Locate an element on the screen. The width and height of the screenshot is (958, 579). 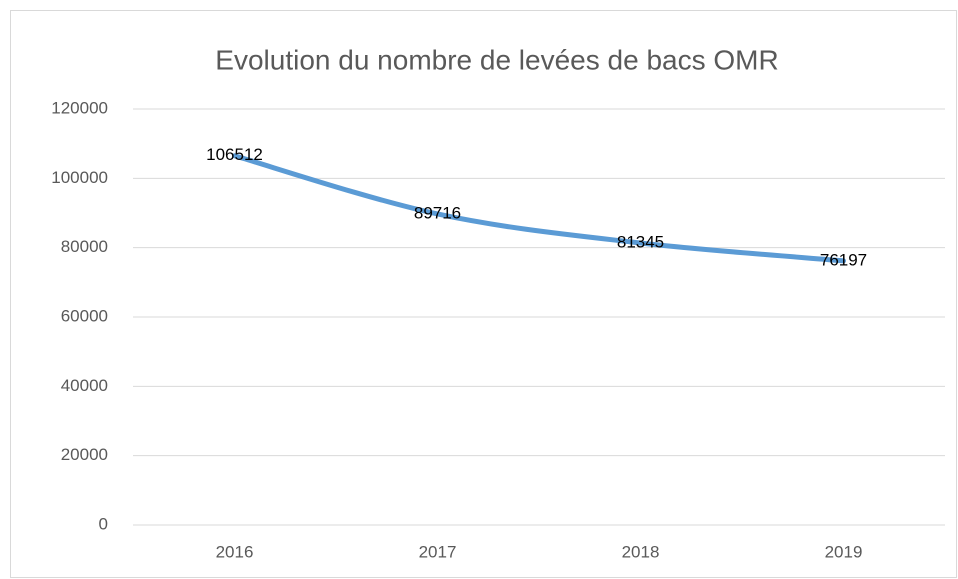
y-tick-label: 100000 is located at coordinates (79, 177).